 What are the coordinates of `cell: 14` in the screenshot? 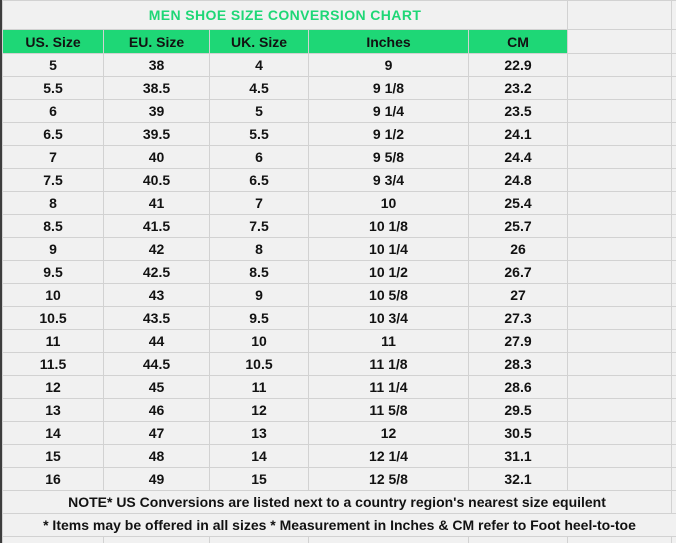 It's located at (259, 456).